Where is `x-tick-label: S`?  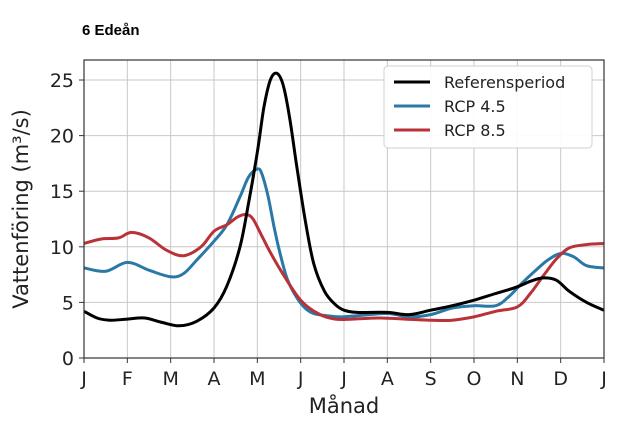
x-tick-label: S is located at coordinates (431, 379).